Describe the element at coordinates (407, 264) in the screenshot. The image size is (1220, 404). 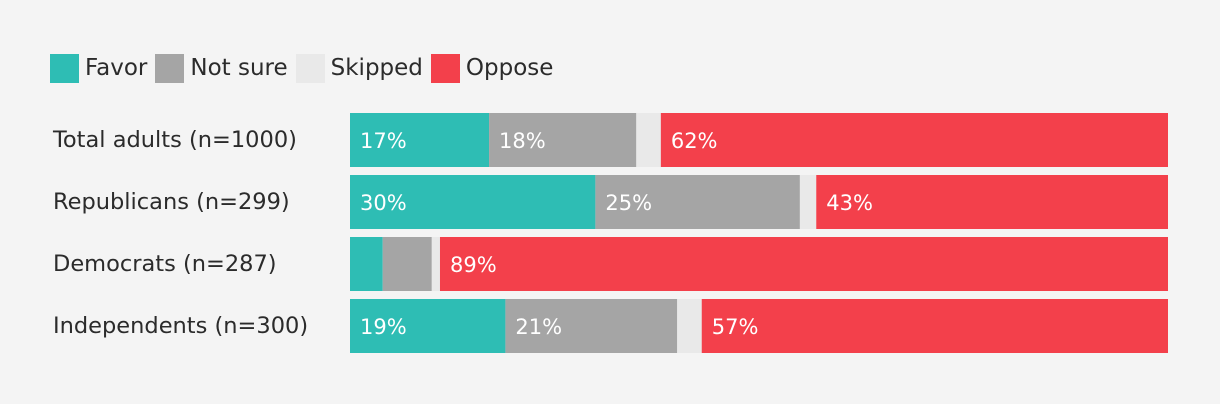
I see `bar-not-sure-democrats` at that location.